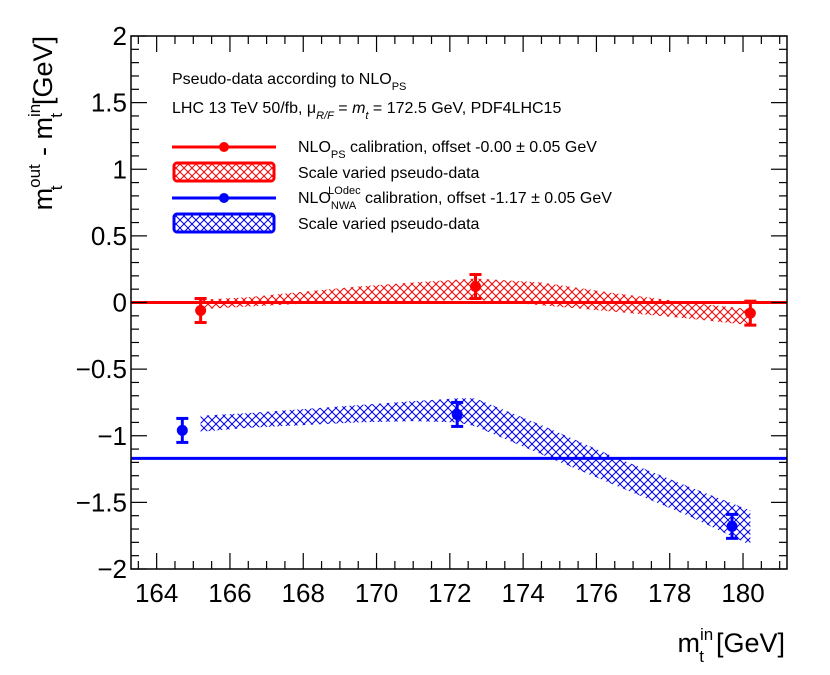  Describe the element at coordinates (229, 593) in the screenshot. I see `x-tick-label: 166` at that location.